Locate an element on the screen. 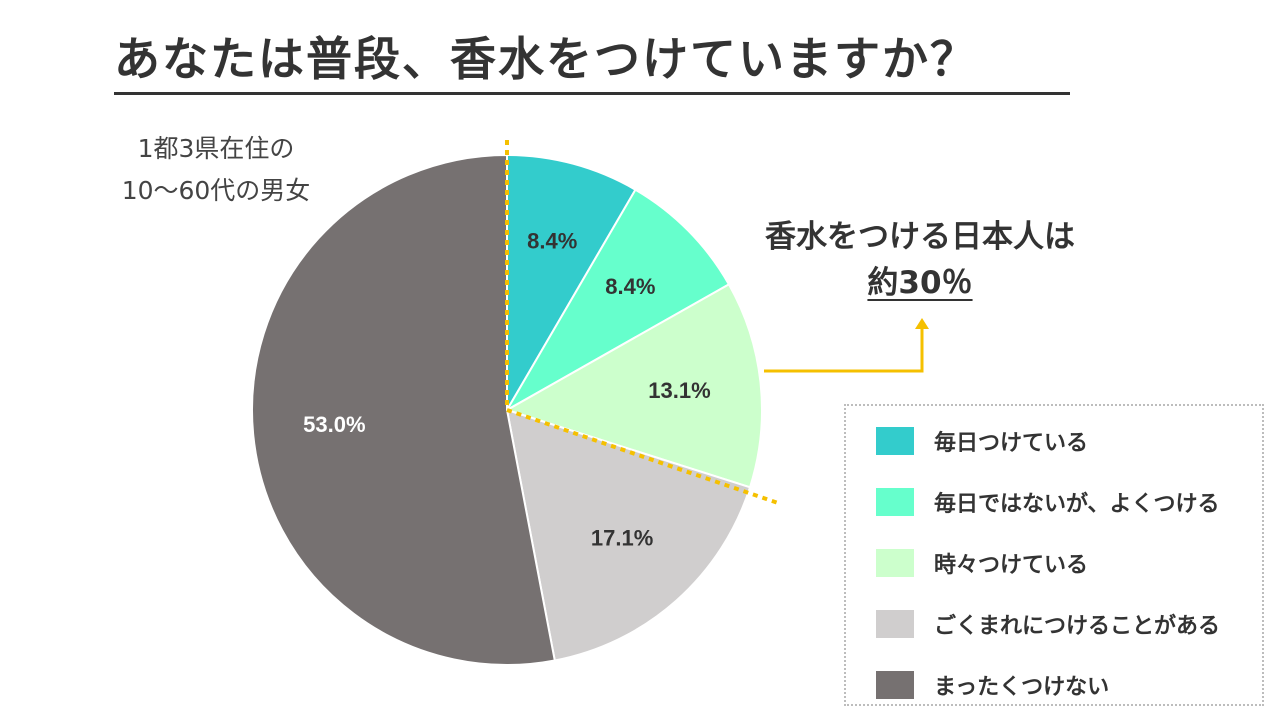 The width and height of the screenshot is (1280, 720). legend-label: まったくつけない is located at coordinates (1022, 687).